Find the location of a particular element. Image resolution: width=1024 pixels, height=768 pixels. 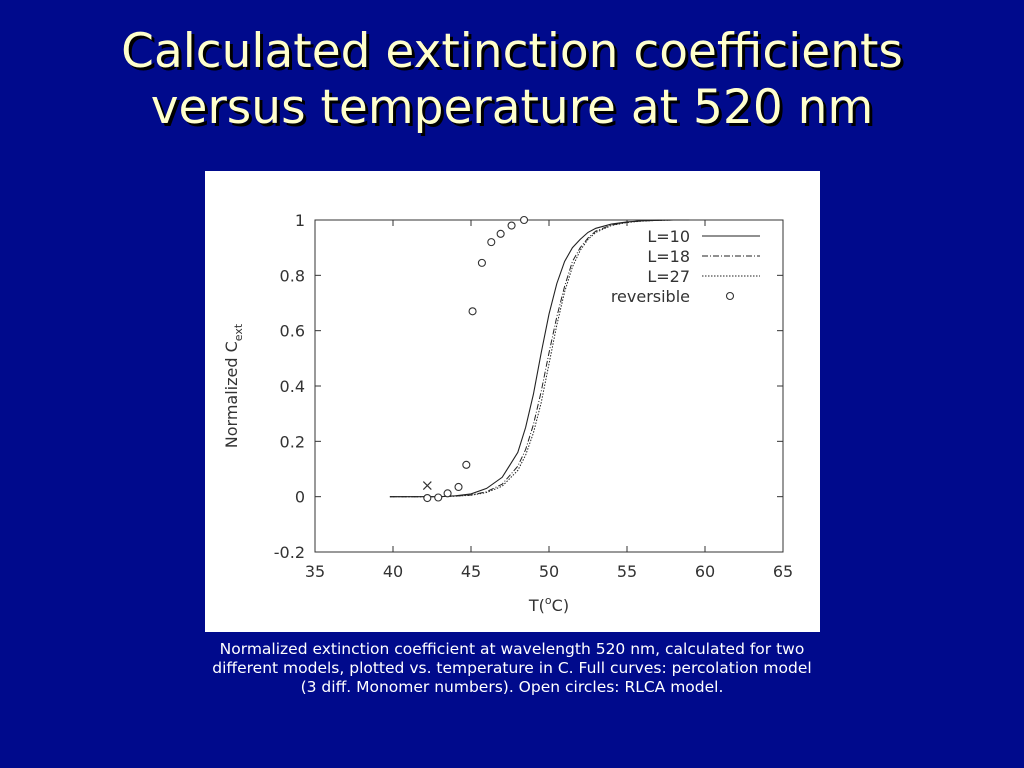

legend-label: L=27 is located at coordinates (668, 276).